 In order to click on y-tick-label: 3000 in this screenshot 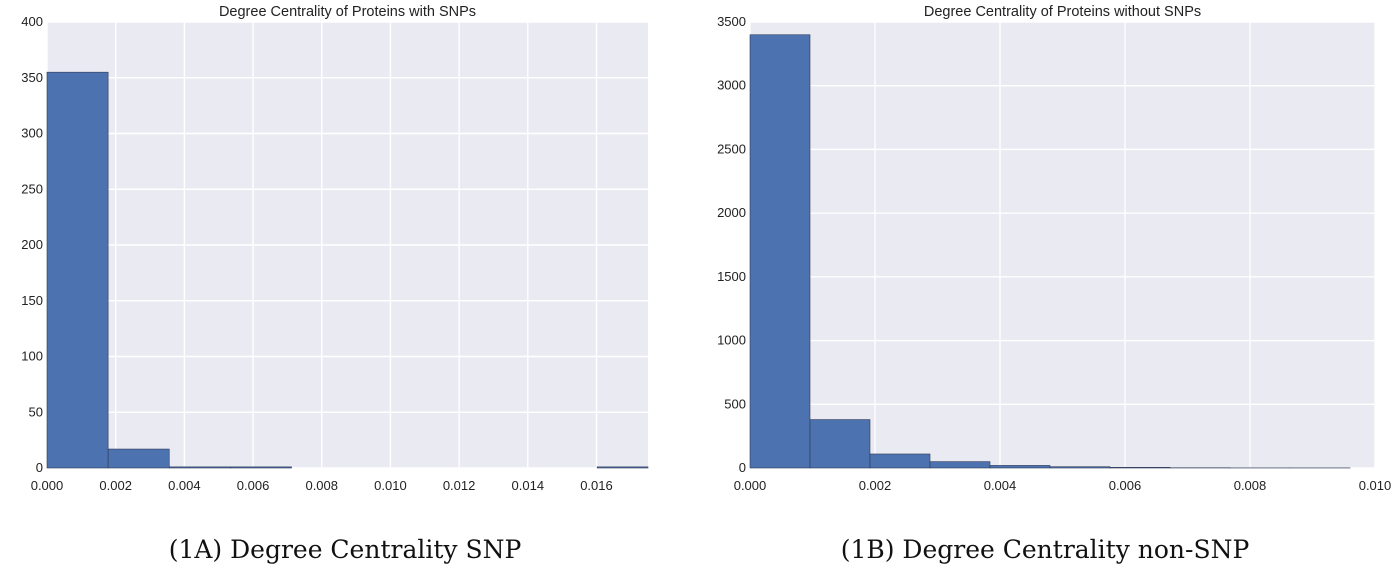, I will do `click(731, 85)`.